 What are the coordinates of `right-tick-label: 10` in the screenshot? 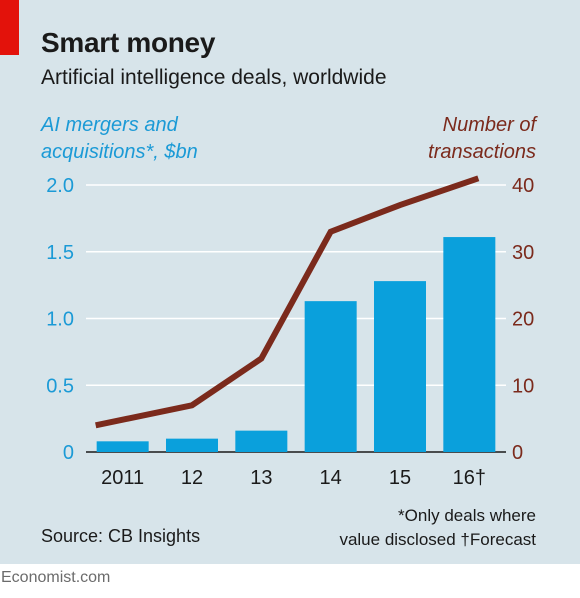 It's located at (523, 386).